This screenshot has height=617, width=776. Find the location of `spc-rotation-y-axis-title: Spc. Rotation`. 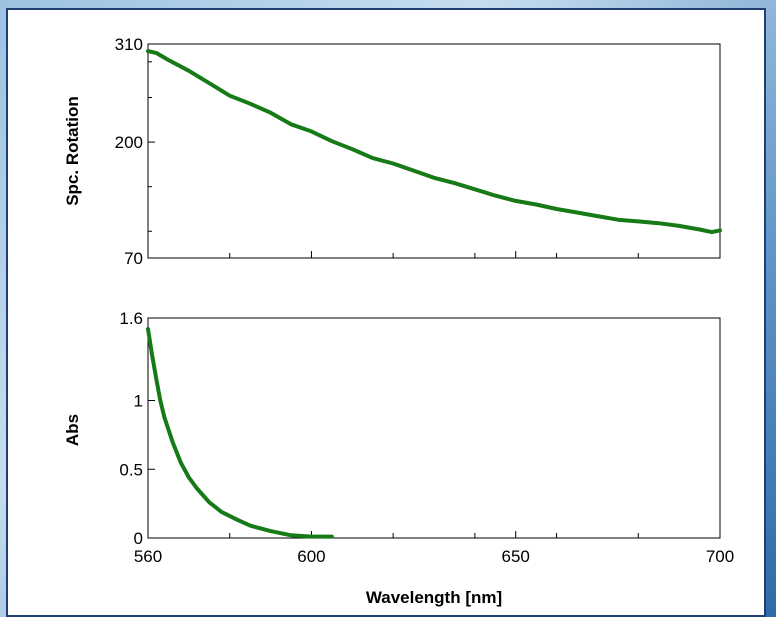

spc-rotation-y-axis-title: Spc. Rotation is located at coordinates (72, 151).